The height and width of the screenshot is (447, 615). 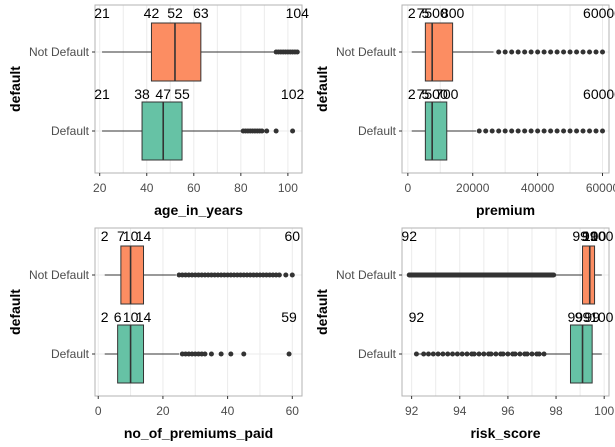 I want to click on stat-label: 6, so click(x=118, y=317).